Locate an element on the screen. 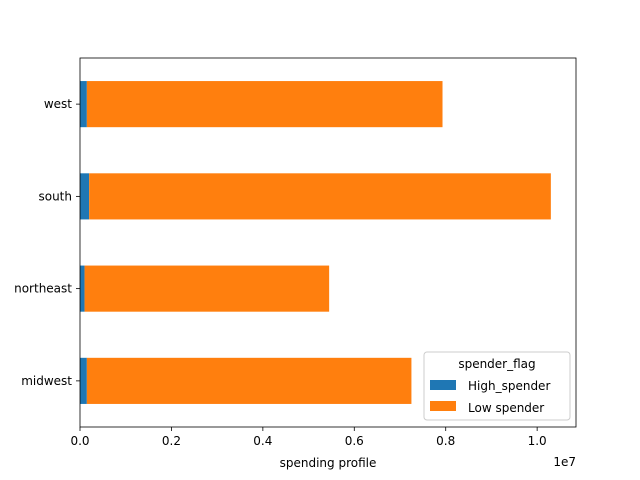 The height and width of the screenshot is (480, 640). legend-box is located at coordinates (497, 386).